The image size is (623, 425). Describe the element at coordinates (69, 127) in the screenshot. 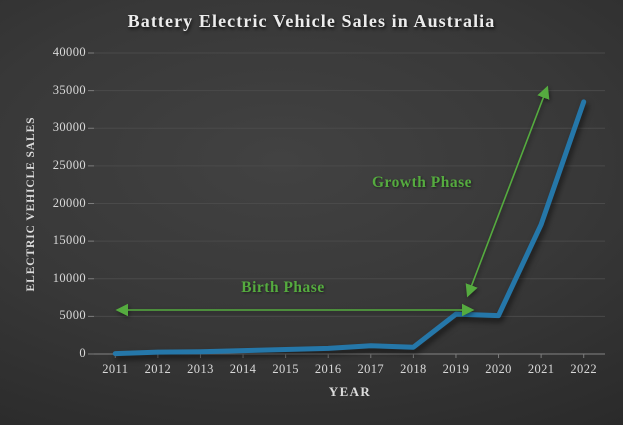

I see `y-tick-label: 30000` at that location.